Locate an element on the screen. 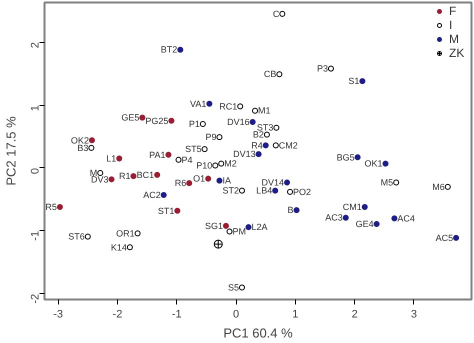 The width and height of the screenshot is (474, 343). data-label: GE5 is located at coordinates (130, 117).